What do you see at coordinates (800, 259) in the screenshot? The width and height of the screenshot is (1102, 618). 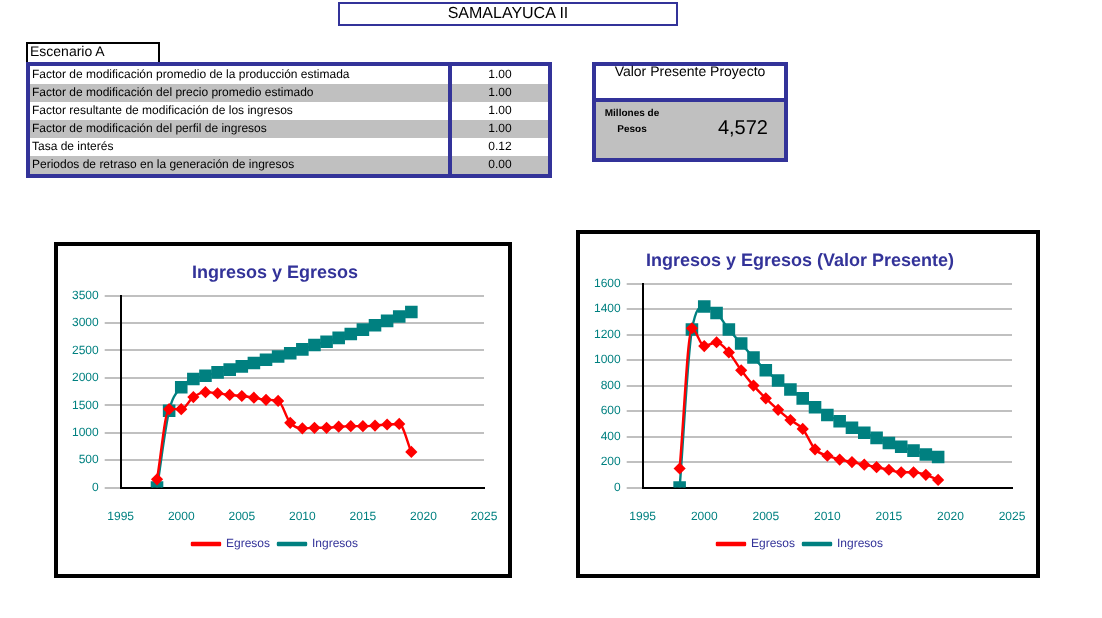 I see `chart-title: Ingresos y Egresos (Valor Presente)` at bounding box center [800, 259].